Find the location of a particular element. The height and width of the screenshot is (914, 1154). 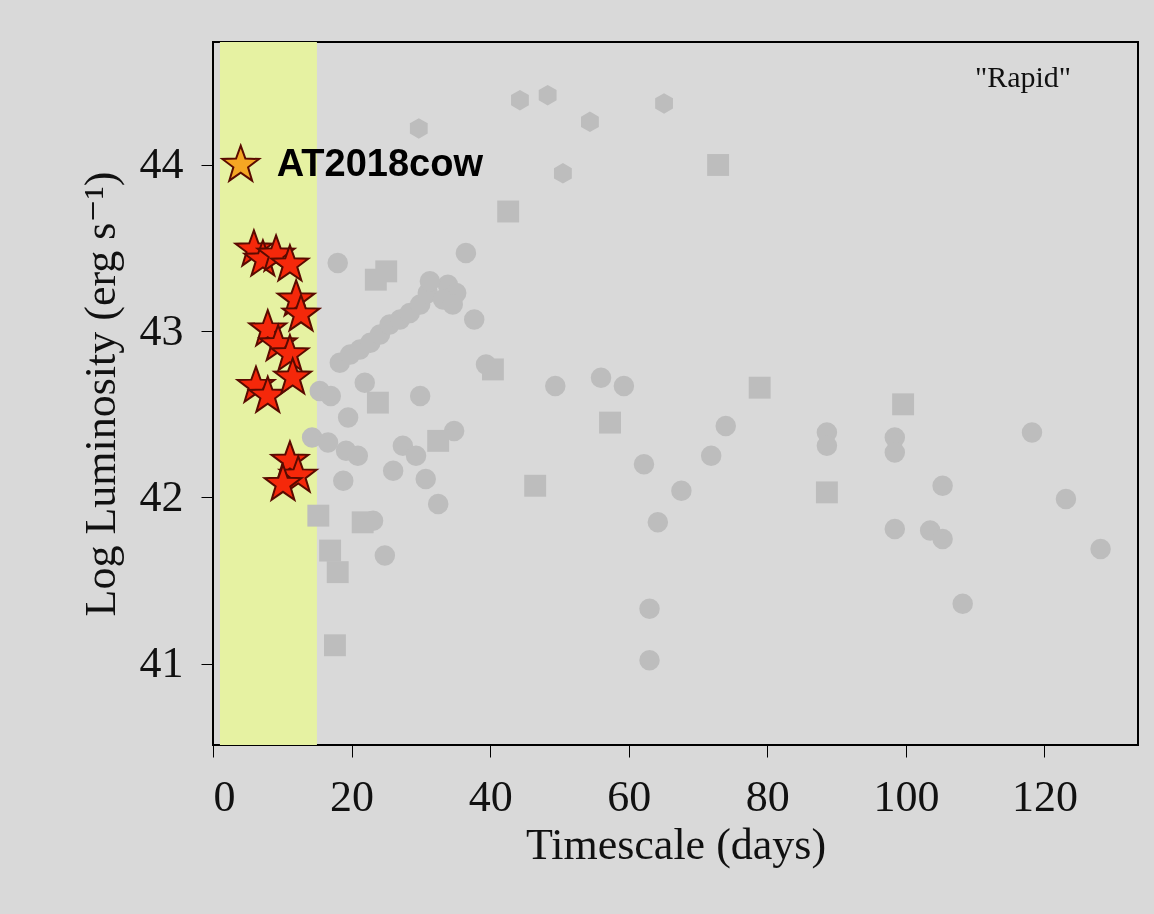

y-tick-label: 41 is located at coordinates (161, 663).